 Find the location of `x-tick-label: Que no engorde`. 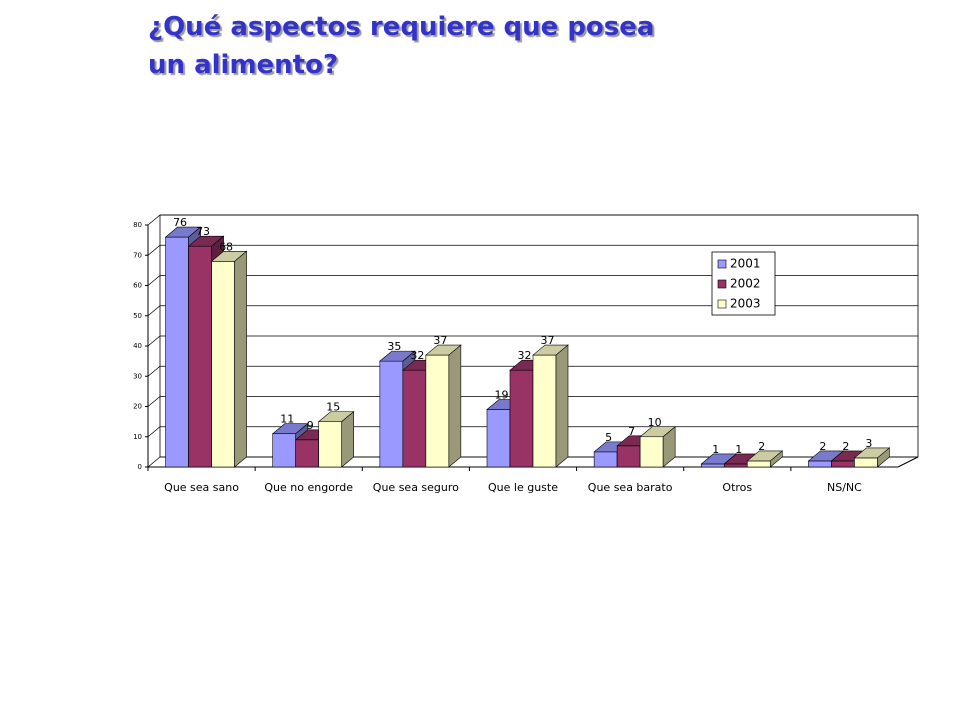

x-tick-label: Que no engorde is located at coordinates (308, 487).